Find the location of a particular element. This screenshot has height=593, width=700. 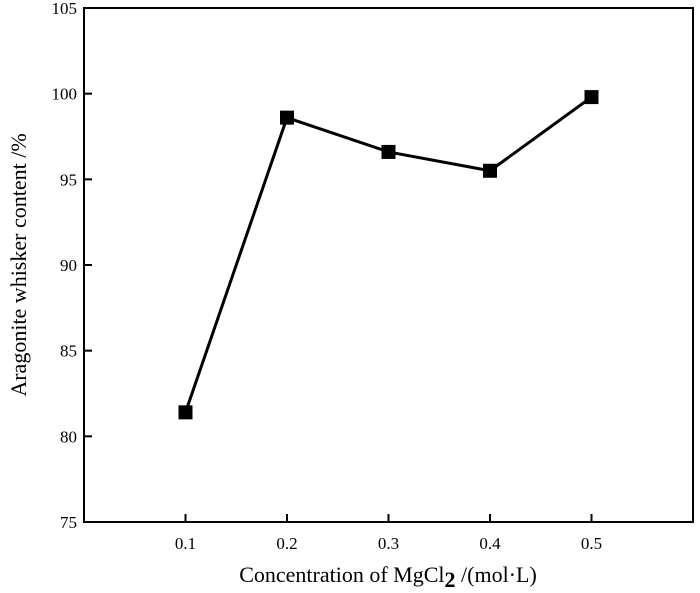

x-axis-title: Concentration of MgCl2 /(mol·L) is located at coordinates (388, 577).